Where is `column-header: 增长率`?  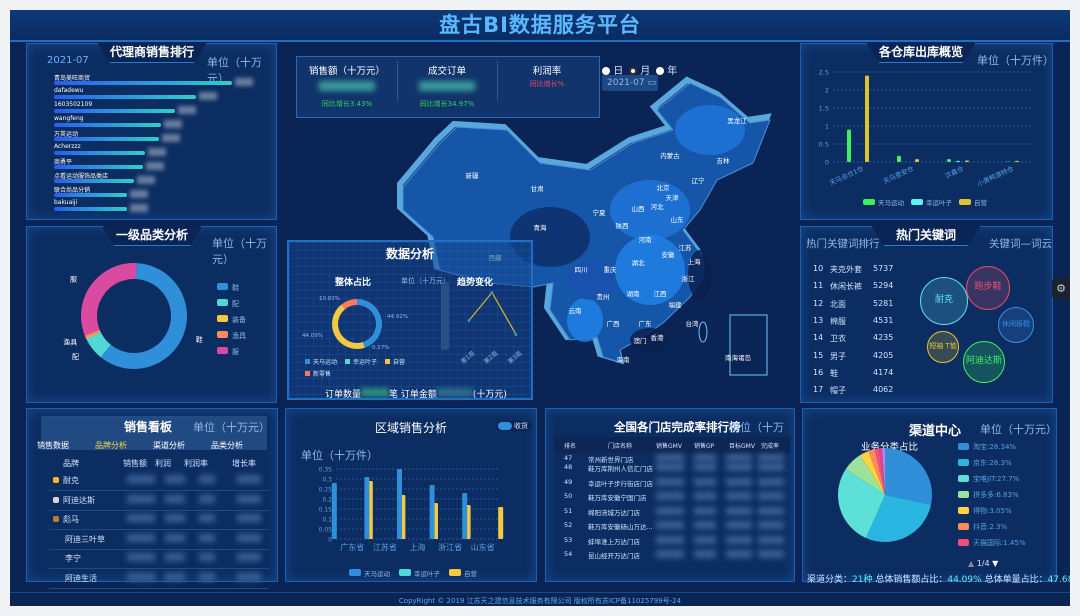 column-header: 增长率 is located at coordinates (244, 463).